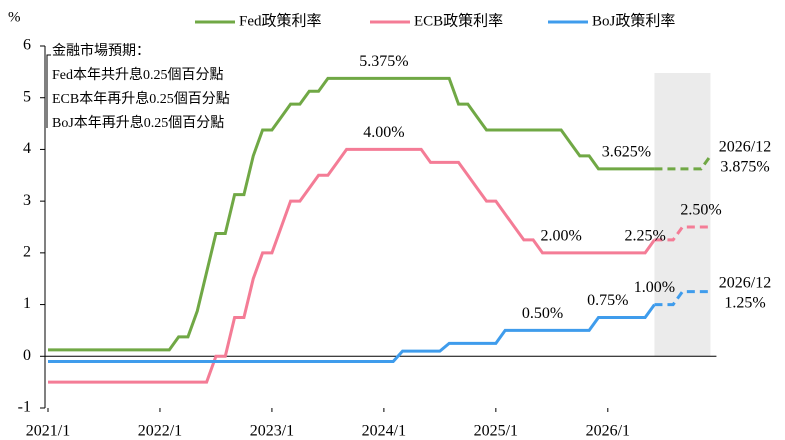  I want to click on forecast-band, so click(682, 215).